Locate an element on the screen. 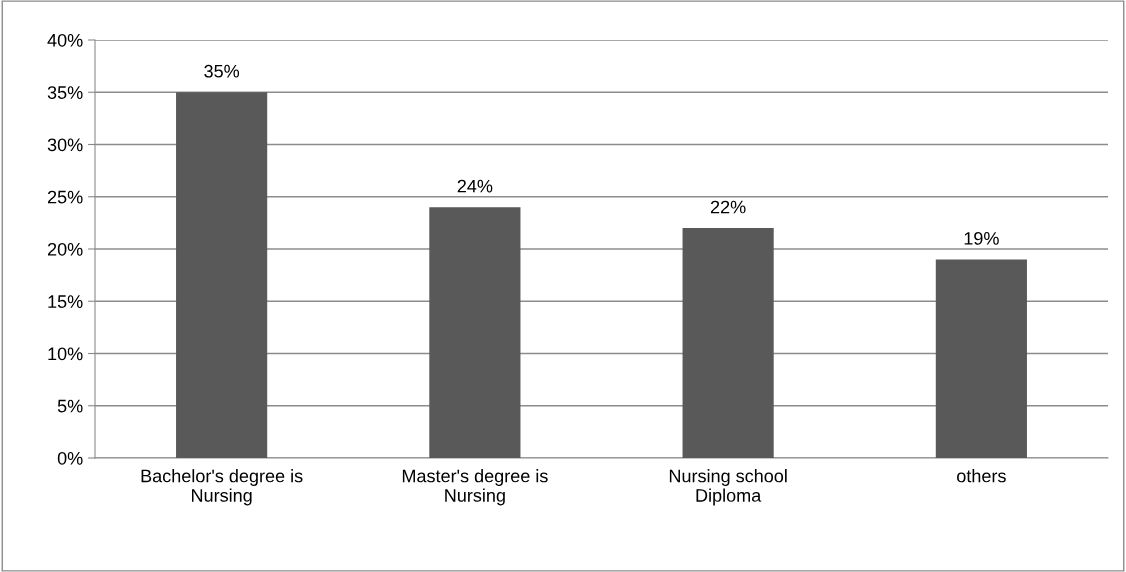 This screenshot has height=572, width=1126. data-label: 35% is located at coordinates (222, 71).